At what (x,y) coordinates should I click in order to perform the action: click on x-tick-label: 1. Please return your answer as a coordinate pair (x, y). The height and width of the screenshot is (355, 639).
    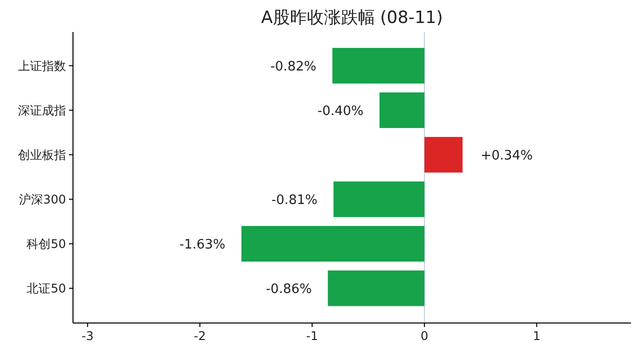
    Looking at the image, I should click on (536, 336).